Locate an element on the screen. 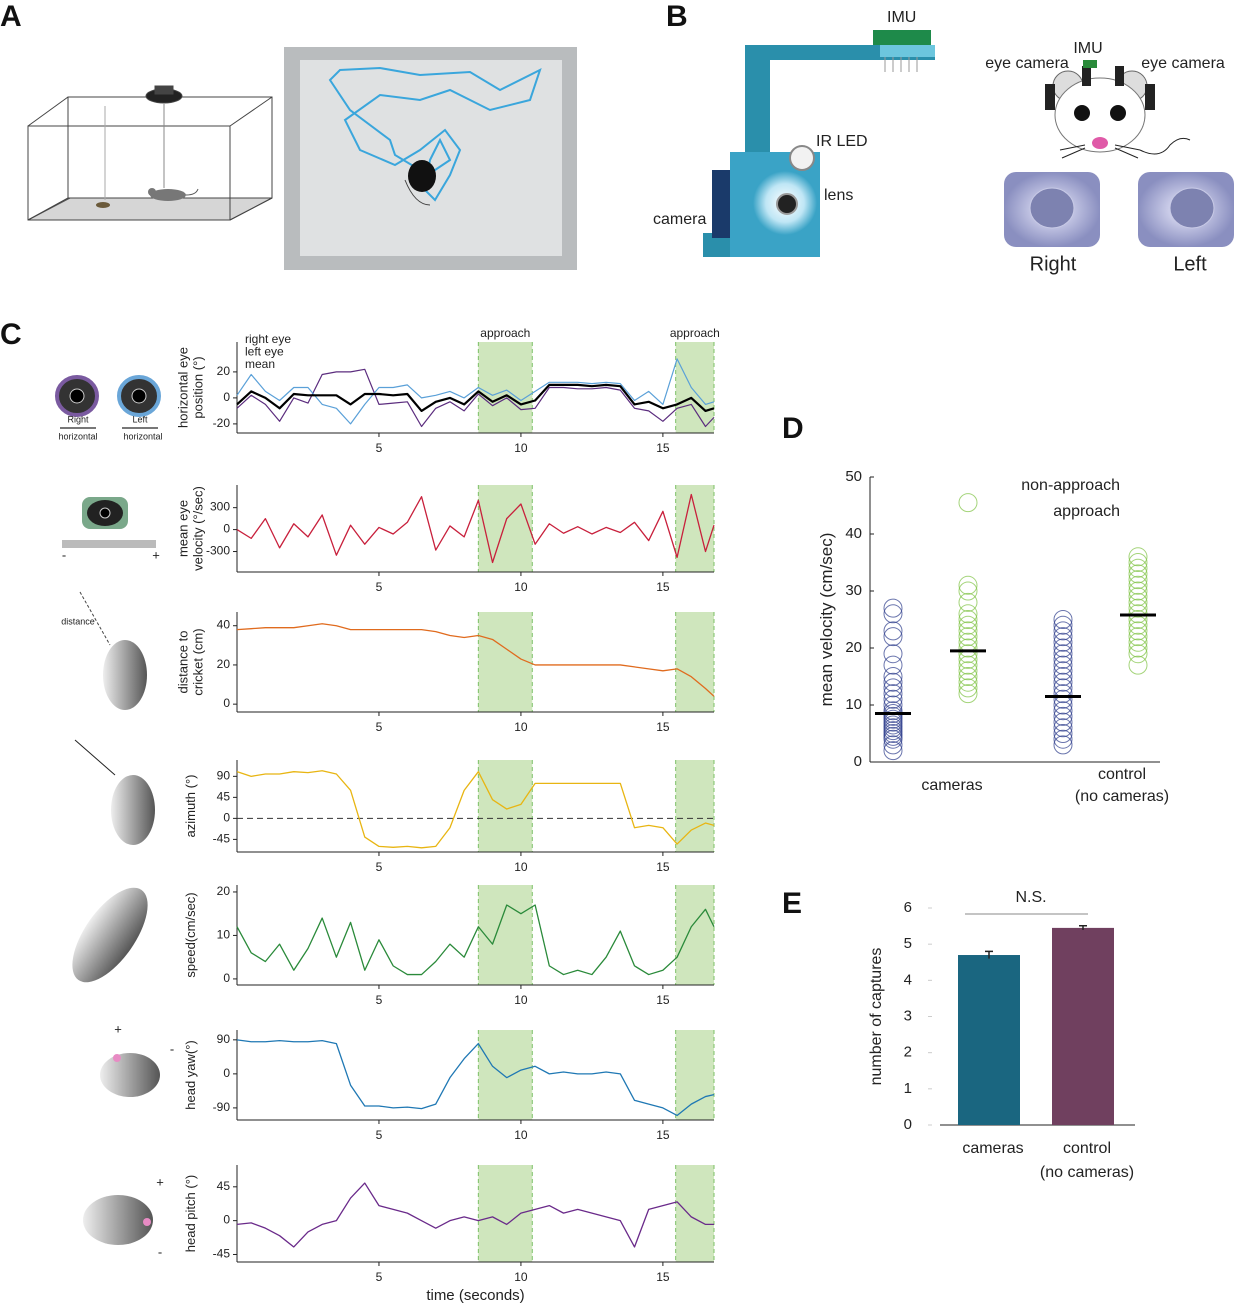 The width and height of the screenshot is (1234, 1304). camera-device is located at coordinates (819, 143).